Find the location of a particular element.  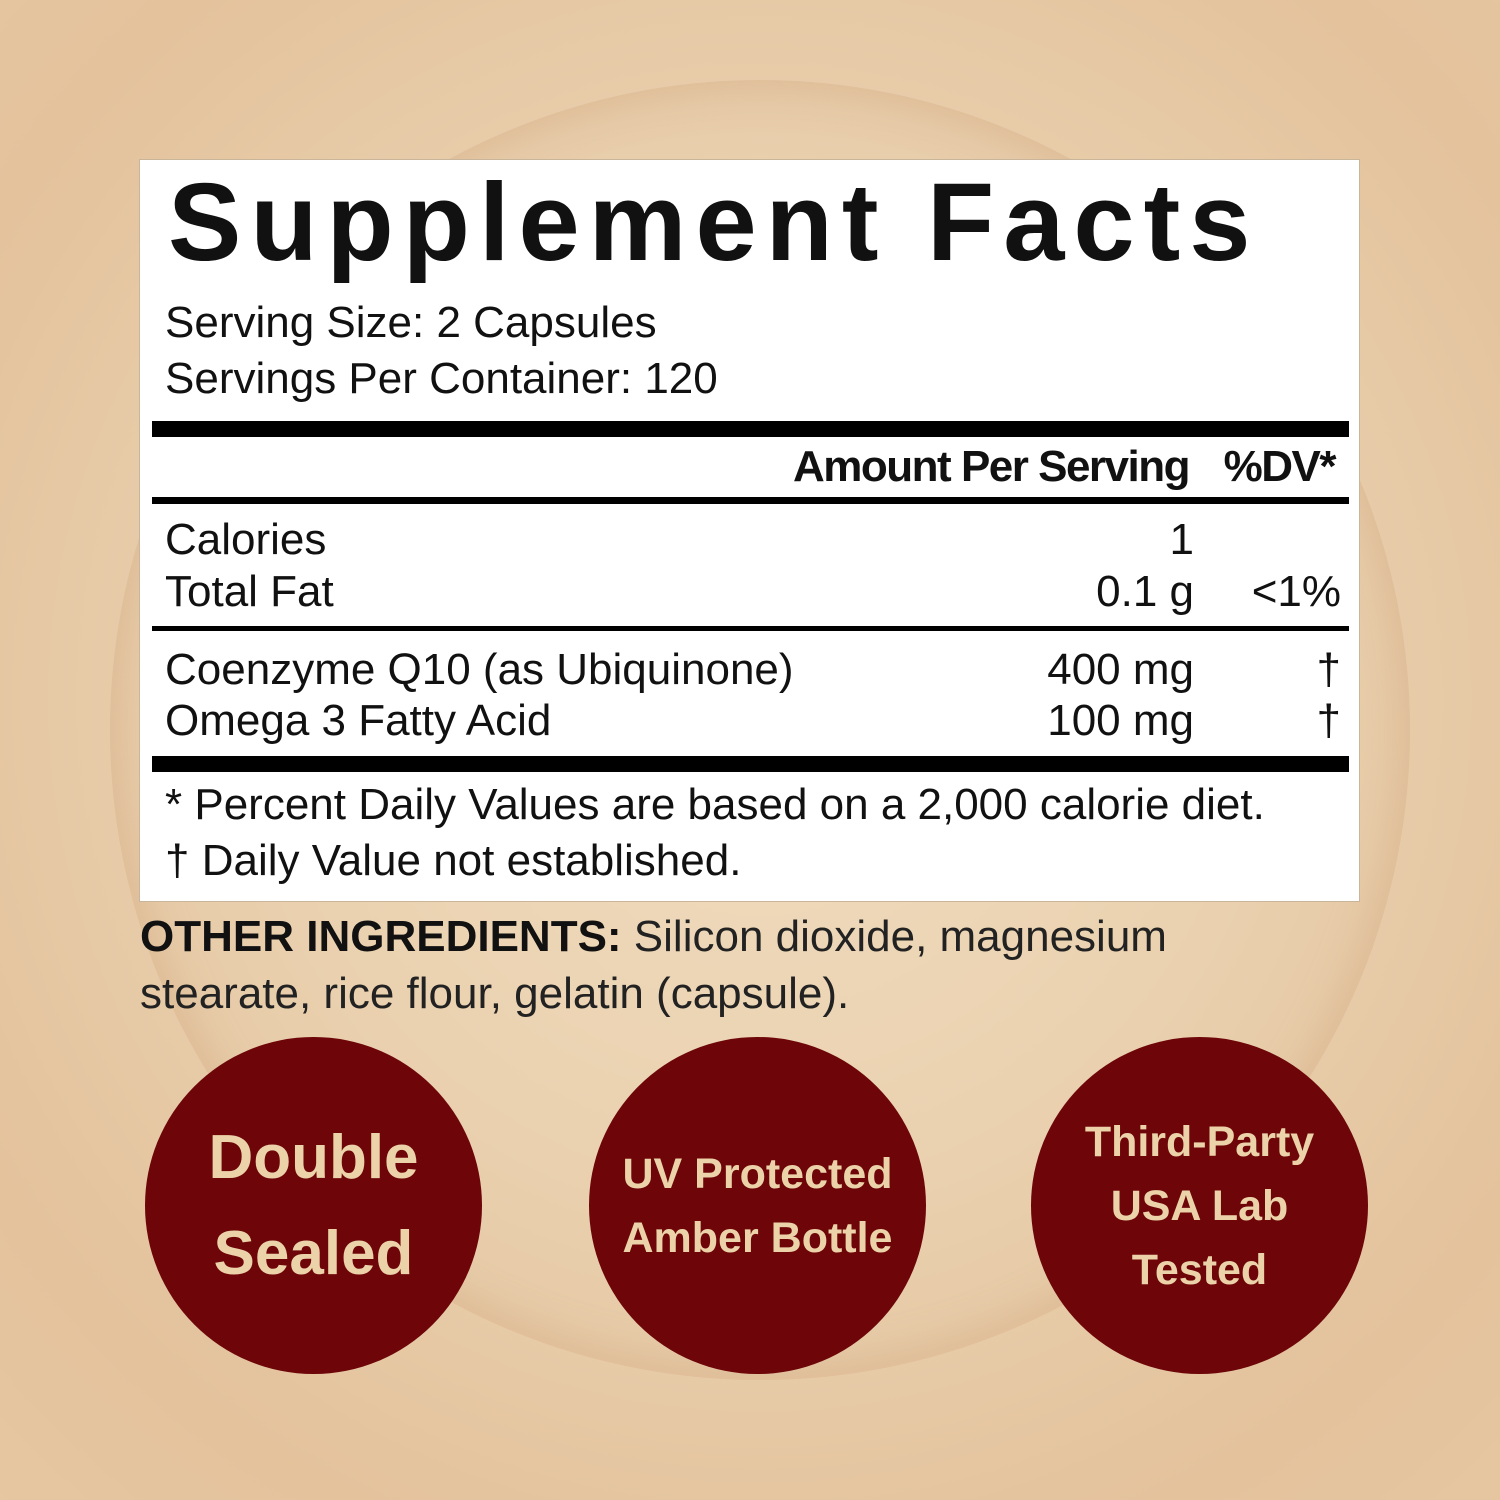

row-amount: 400 mg is located at coordinates (1120, 669).